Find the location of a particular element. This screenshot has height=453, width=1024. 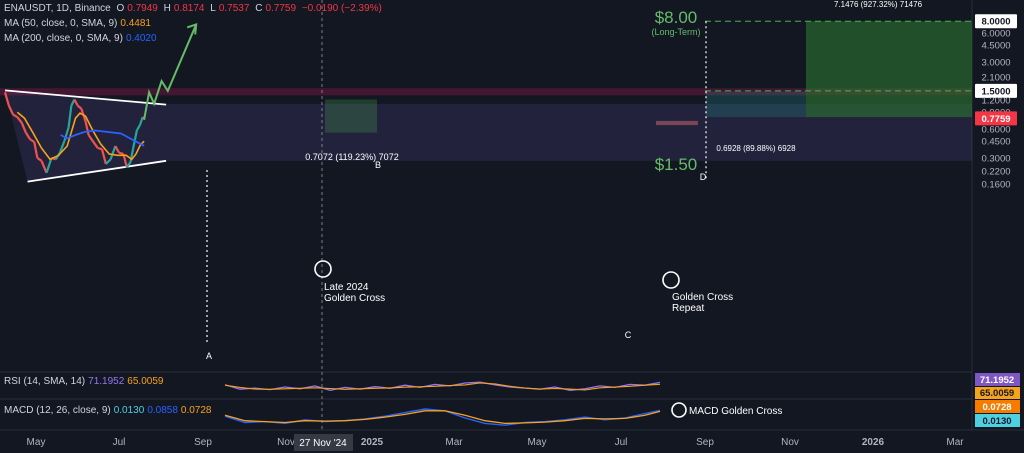

crosshair-date-label: 27 Nov '24 is located at coordinates (323, 443).